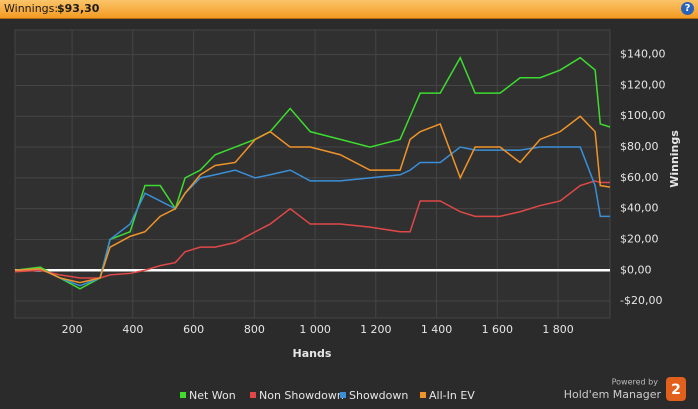 This screenshot has height=409, width=698. Describe the element at coordinates (312, 353) in the screenshot. I see `x-axis-label: Hands` at that location.